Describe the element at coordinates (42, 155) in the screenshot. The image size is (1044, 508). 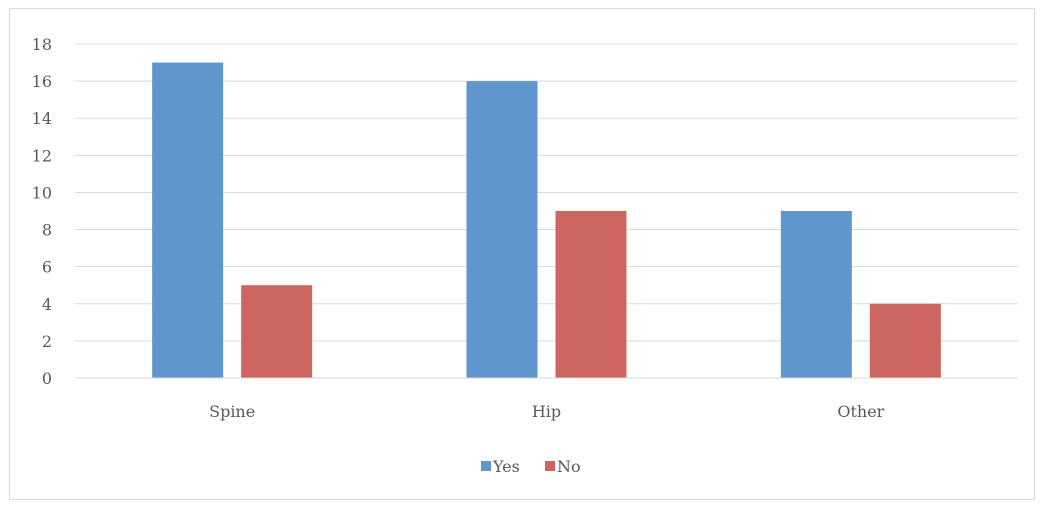
I see `y-tick-label: 12` at that location.